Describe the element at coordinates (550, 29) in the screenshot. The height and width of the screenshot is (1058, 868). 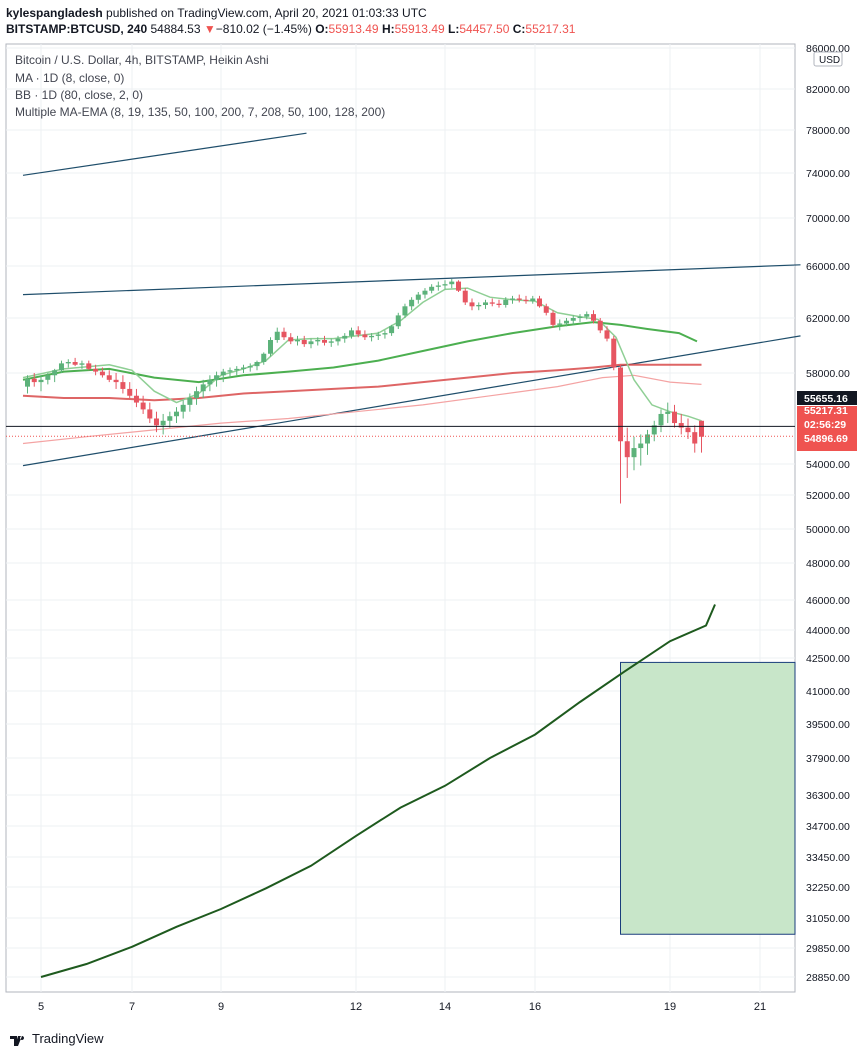
I see `close-value: 55217.31` at that location.